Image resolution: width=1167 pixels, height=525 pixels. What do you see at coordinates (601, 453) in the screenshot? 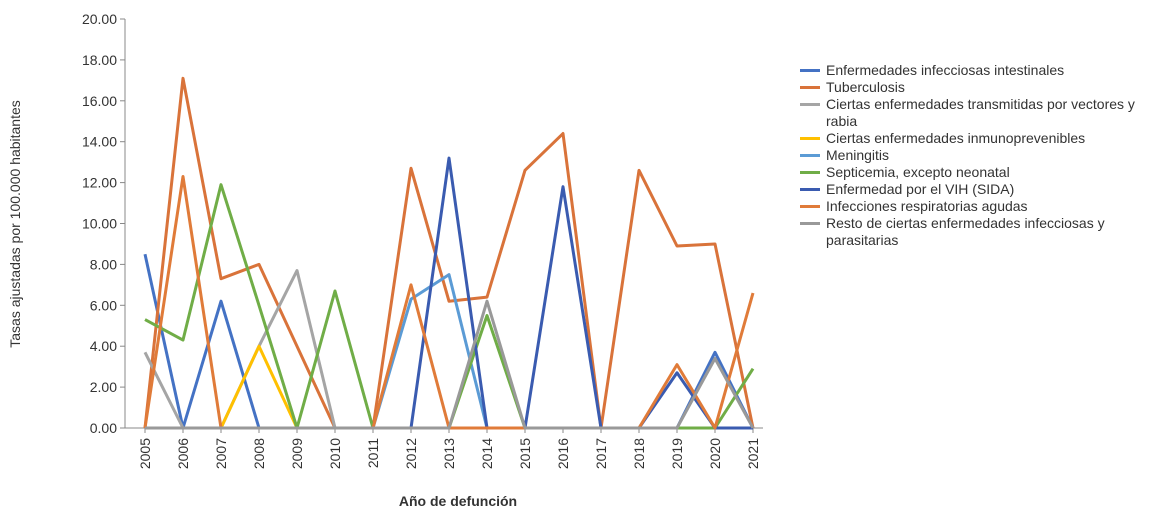
I see `x-tick-label: 2017` at bounding box center [601, 453].